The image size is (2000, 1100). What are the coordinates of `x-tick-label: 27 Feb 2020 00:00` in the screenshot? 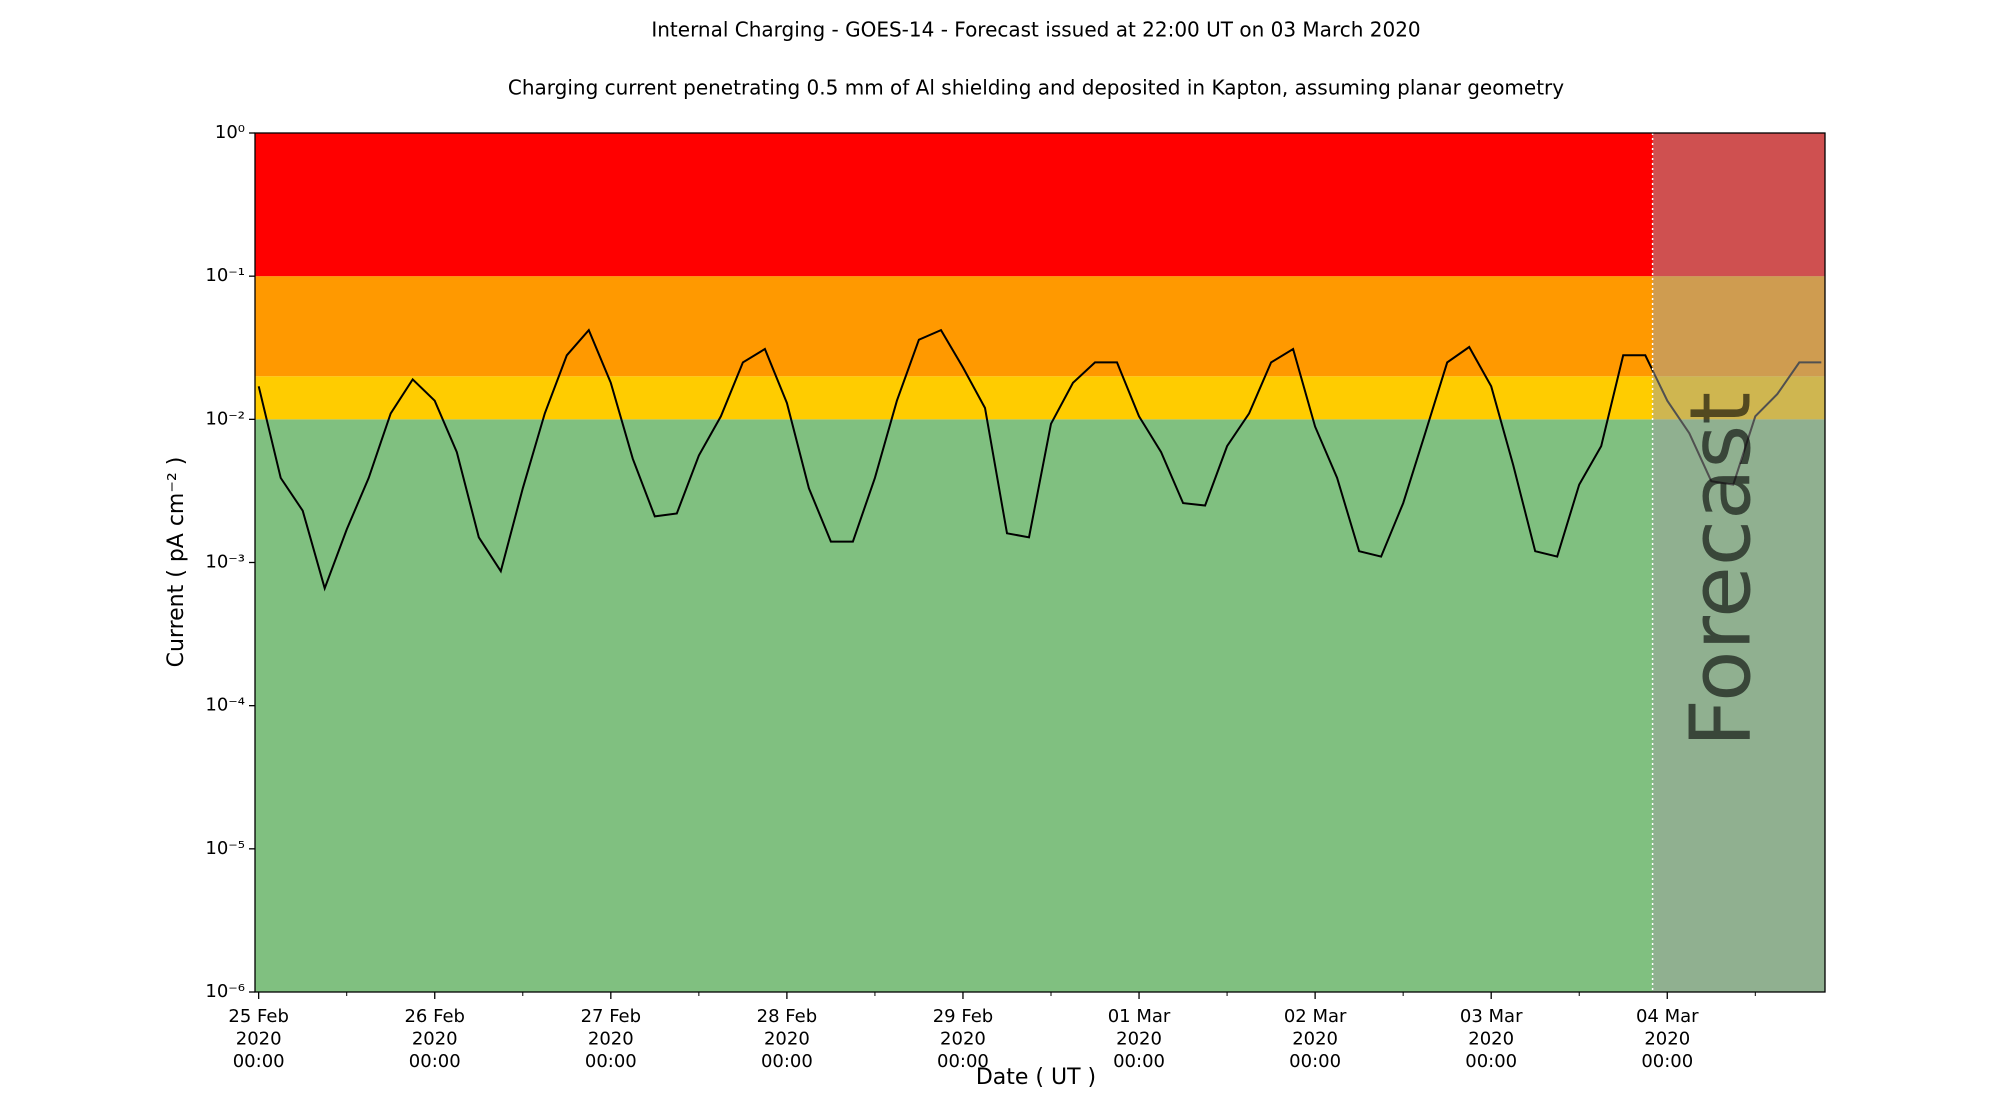 It's located at (611, 1039).